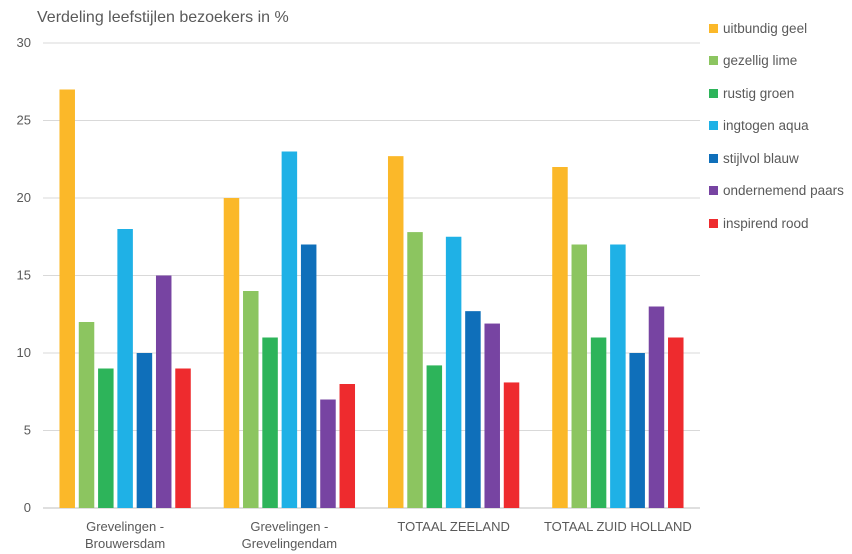 Image resolution: width=852 pixels, height=554 pixels. Describe the element at coordinates (163, 17) in the screenshot. I see `chart-title: Verdeling leefstijlen bezoekers in %` at that location.